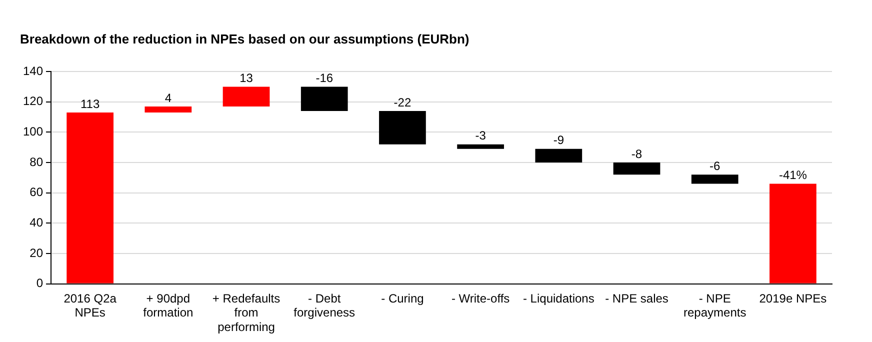 The width and height of the screenshot is (872, 342). Describe the element at coordinates (480, 298) in the screenshot. I see `x-tick-label: - Write-offs` at that location.